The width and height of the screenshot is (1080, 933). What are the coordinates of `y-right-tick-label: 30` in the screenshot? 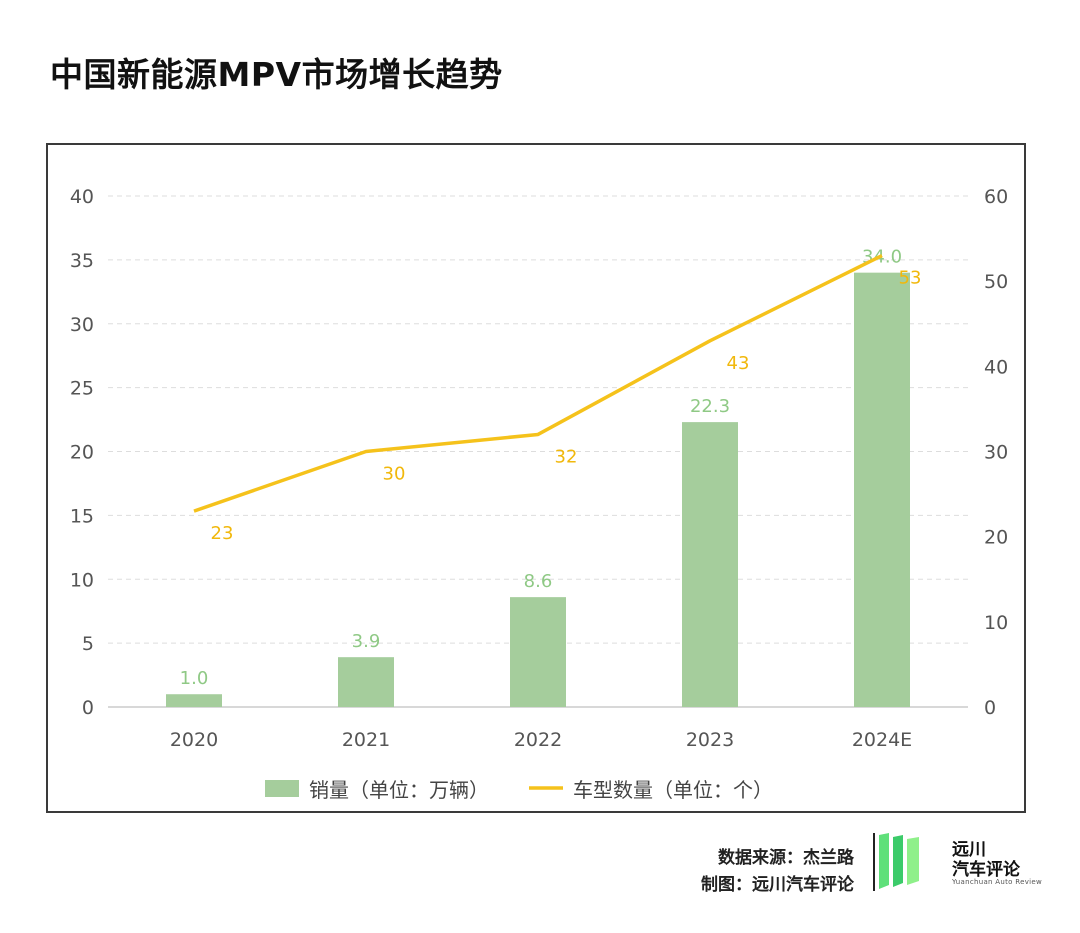 It's located at (996, 453).